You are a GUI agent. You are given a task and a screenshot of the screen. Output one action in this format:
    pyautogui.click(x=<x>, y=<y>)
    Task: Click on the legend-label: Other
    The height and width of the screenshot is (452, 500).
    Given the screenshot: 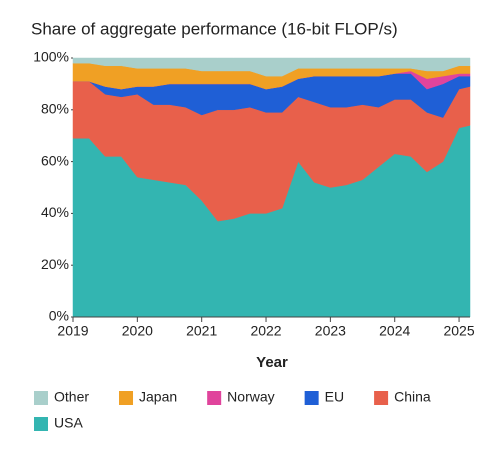 What is the action you would take?
    pyautogui.click(x=71, y=397)
    